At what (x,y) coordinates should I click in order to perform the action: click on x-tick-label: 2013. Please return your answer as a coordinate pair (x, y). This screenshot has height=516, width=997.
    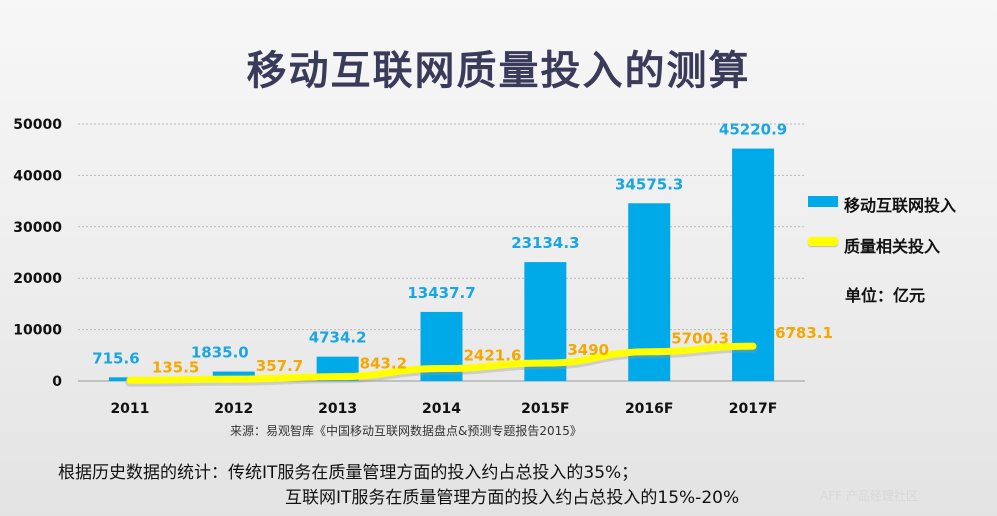
    Looking at the image, I should click on (337, 409).